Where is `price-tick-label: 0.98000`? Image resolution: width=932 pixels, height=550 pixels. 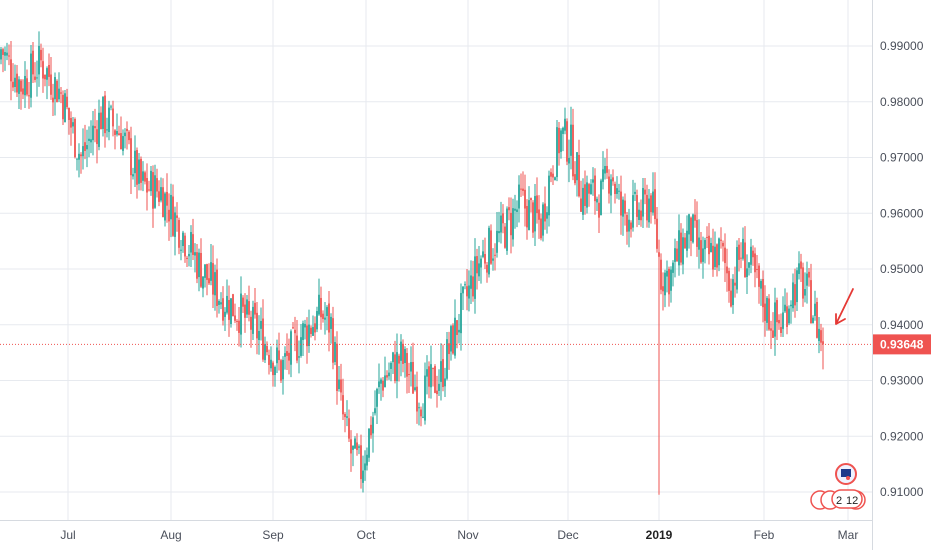 price-tick-label: 0.98000 is located at coordinates (902, 102).